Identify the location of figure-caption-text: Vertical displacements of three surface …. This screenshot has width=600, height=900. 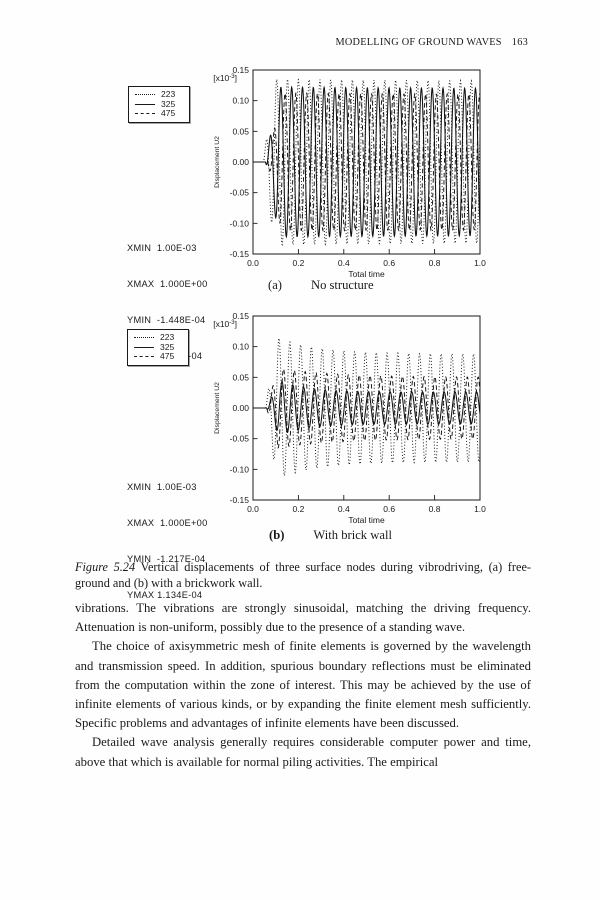
(303, 575).